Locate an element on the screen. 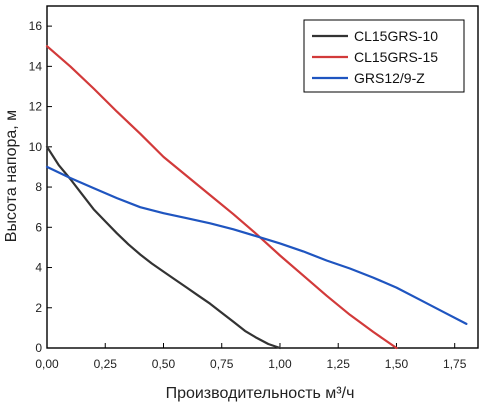 This screenshot has width=485, height=406. x-tick-label: 1,25 is located at coordinates (339, 364).